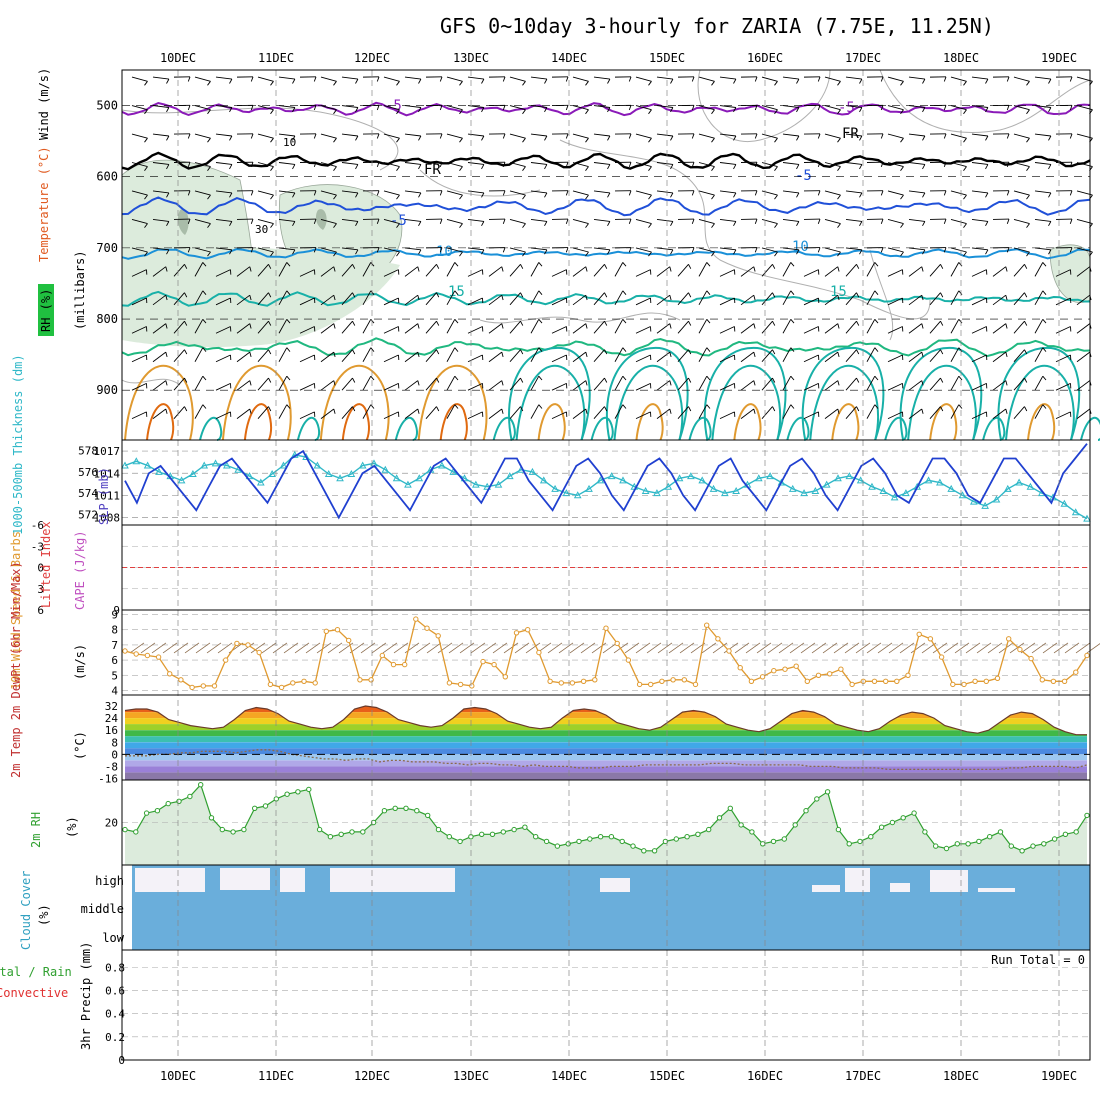  I want to click on low-level-contour-inner, so click(649, 422).